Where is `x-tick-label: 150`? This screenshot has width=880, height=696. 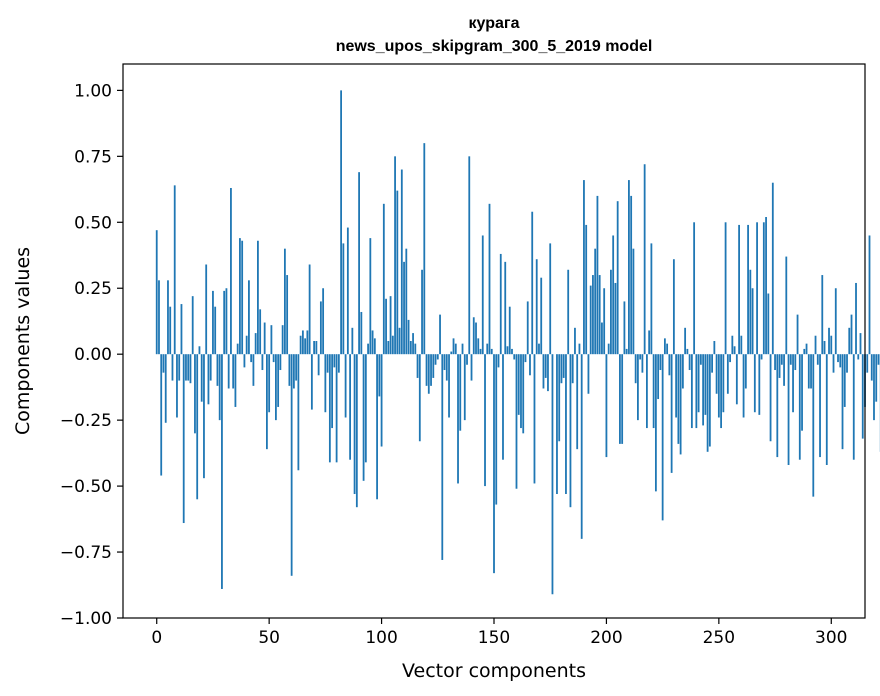
x-tick-label: 150 is located at coordinates (494, 638).